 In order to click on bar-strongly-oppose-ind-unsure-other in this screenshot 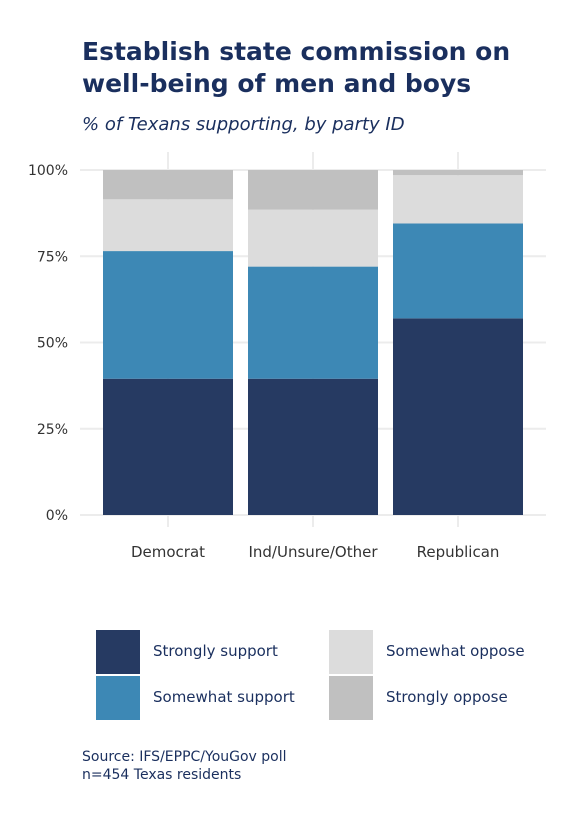, I will do `click(313, 190)`.